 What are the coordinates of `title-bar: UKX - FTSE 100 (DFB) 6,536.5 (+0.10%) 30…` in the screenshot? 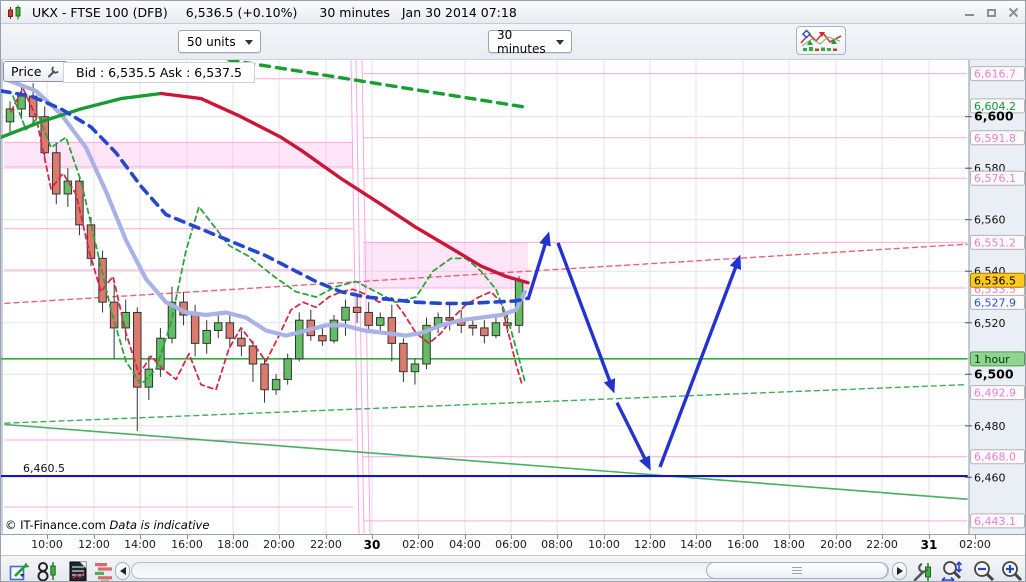 It's located at (513, 12).